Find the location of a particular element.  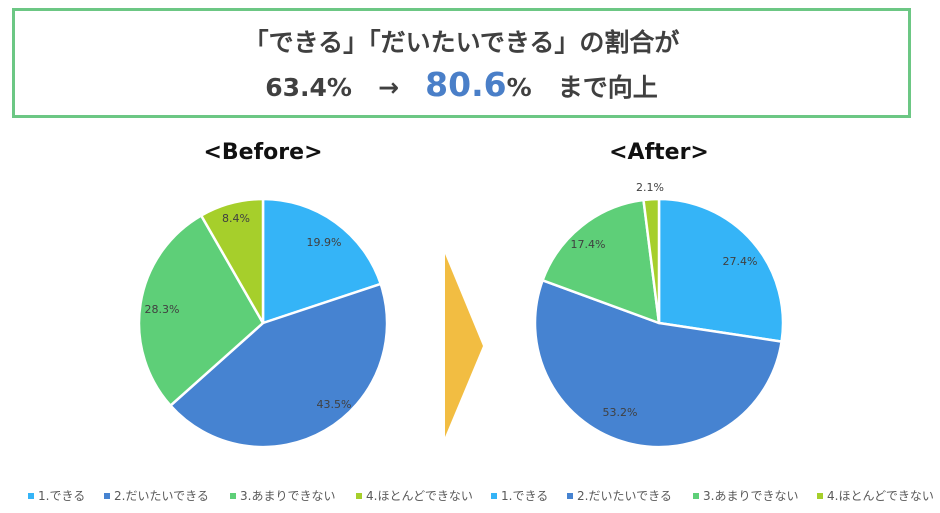

change-arrow: → is located at coordinates (389, 87).